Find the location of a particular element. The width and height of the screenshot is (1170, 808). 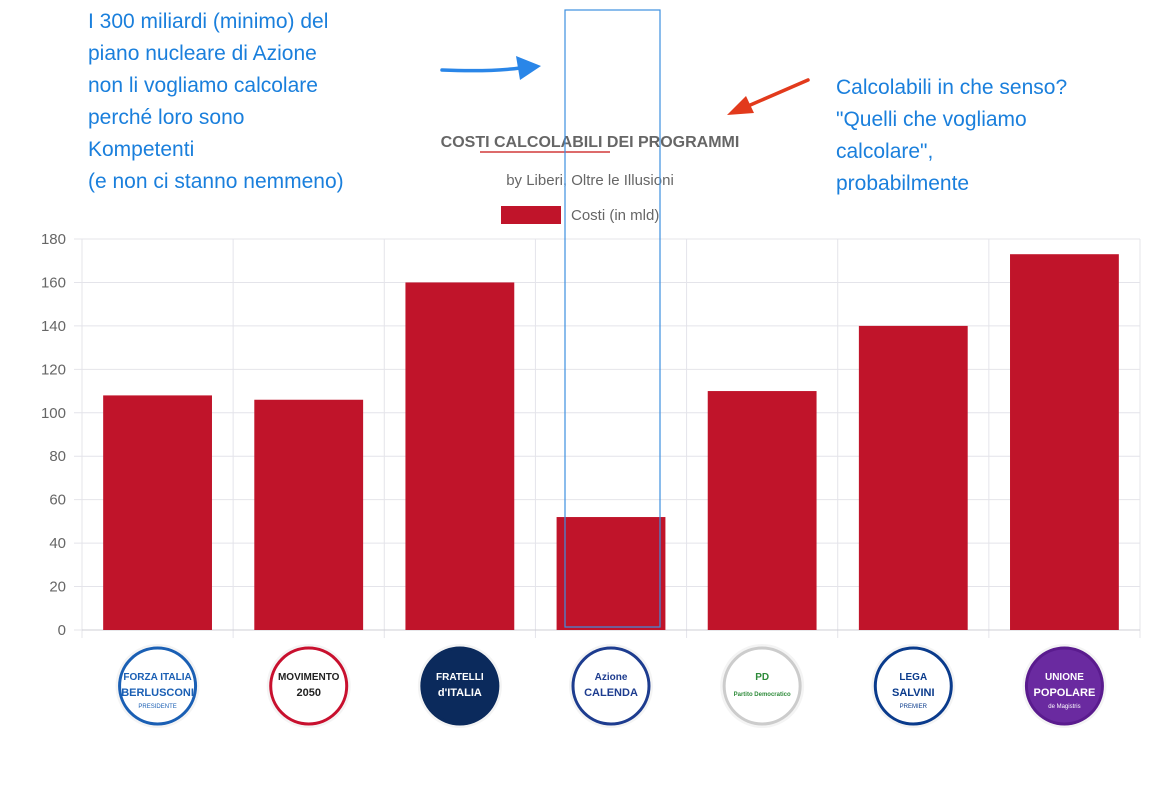

party-logo: FRATELLI d'ITALIA is located at coordinates (459, 686).